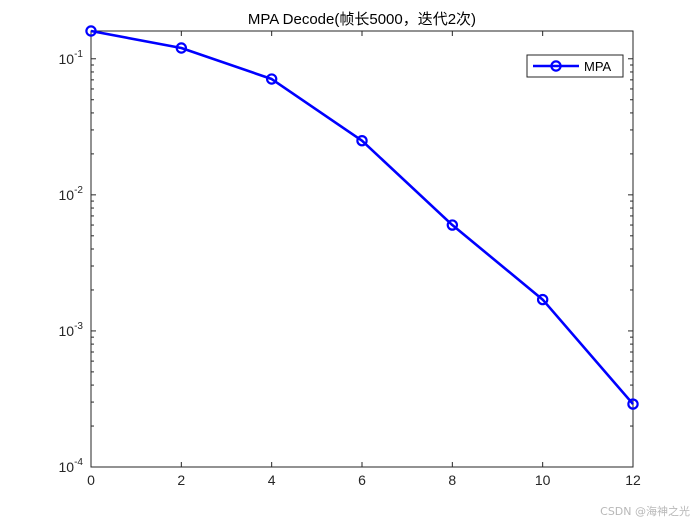 The width and height of the screenshot is (700, 525). Describe the element at coordinates (556, 66) in the screenshot. I see `legend-marker` at that location.